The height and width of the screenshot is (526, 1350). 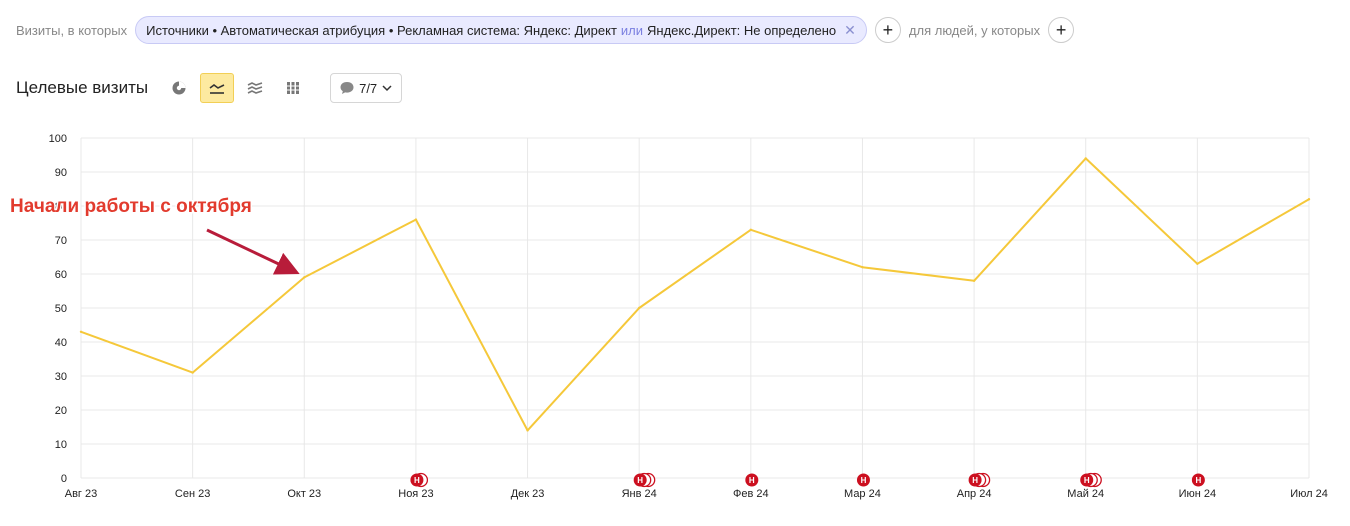 I want to click on x-tick-label: Дек 23, so click(x=528, y=494).